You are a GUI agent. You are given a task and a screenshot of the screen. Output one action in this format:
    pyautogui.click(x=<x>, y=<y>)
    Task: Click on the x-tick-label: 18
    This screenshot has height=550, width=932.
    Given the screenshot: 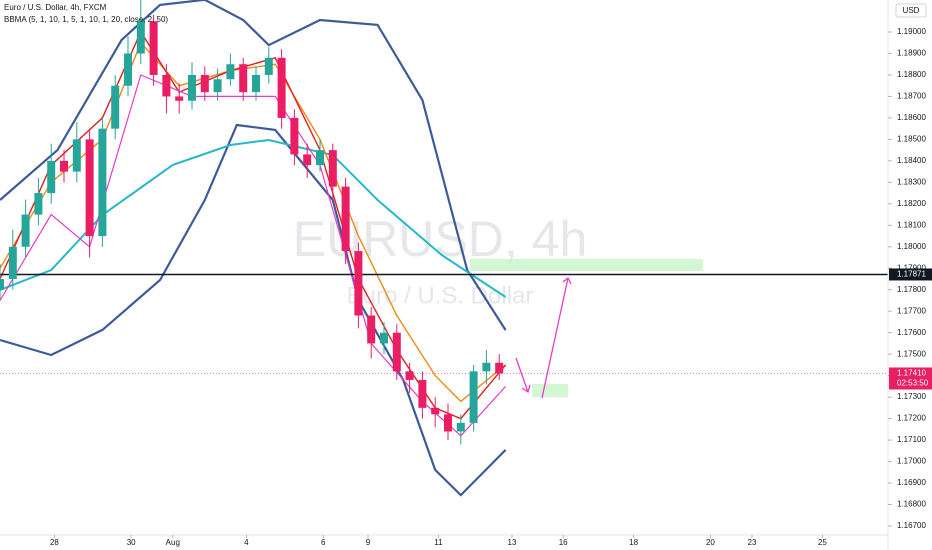 What is the action you would take?
    pyautogui.click(x=633, y=542)
    